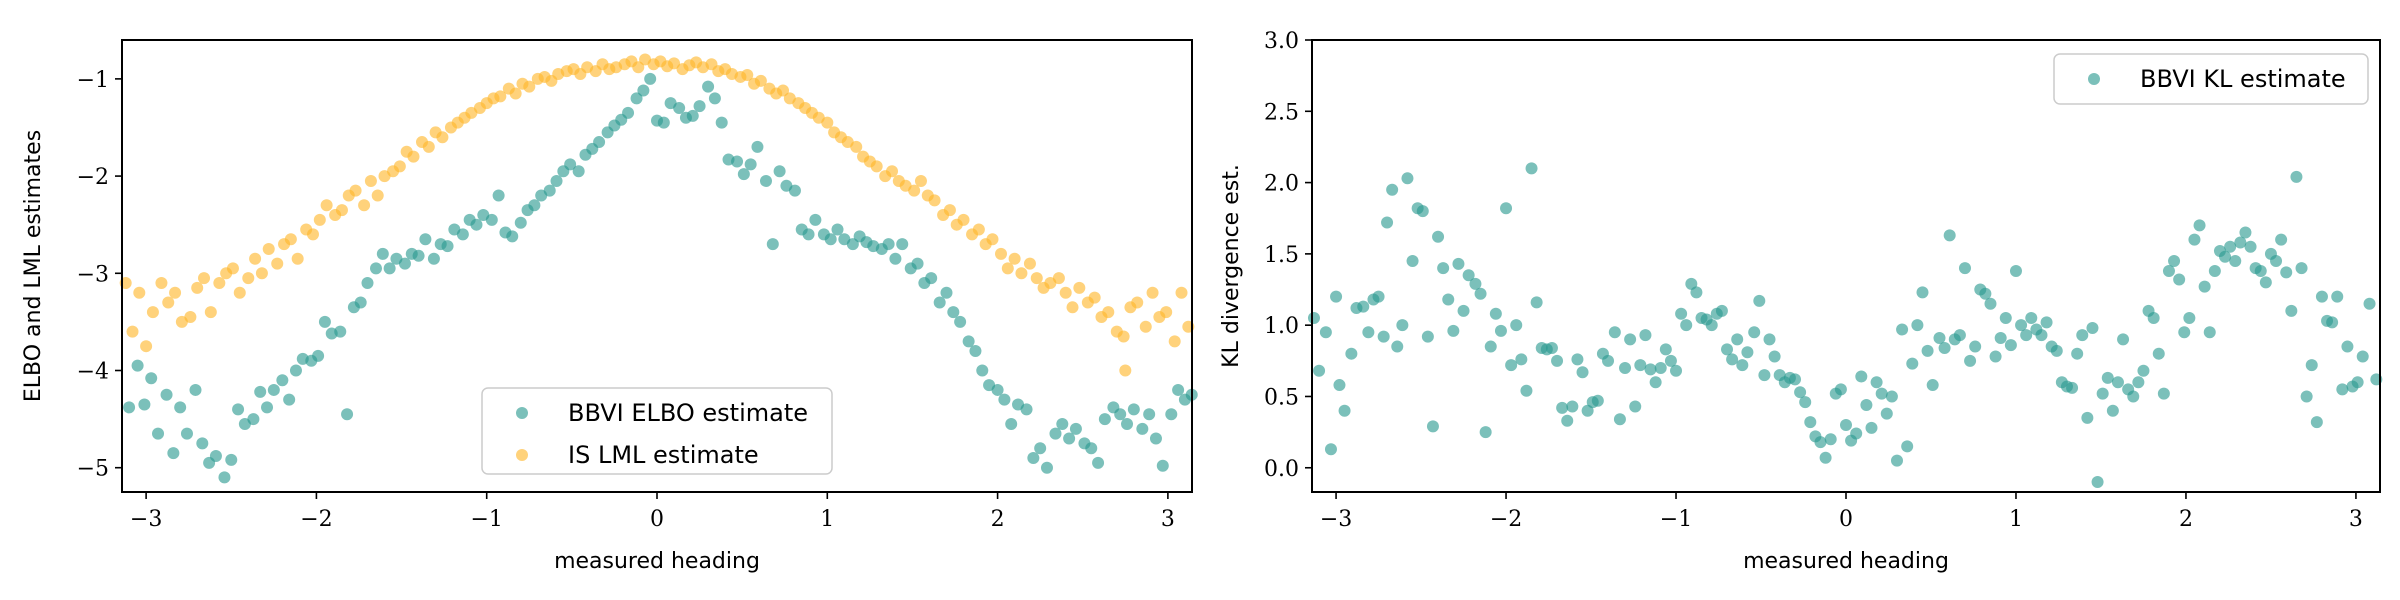 Image resolution: width=2400 pixels, height=600 pixels. What do you see at coordinates (657, 431) in the screenshot?
I see `elbo-lml-legend-box` at bounding box center [657, 431].